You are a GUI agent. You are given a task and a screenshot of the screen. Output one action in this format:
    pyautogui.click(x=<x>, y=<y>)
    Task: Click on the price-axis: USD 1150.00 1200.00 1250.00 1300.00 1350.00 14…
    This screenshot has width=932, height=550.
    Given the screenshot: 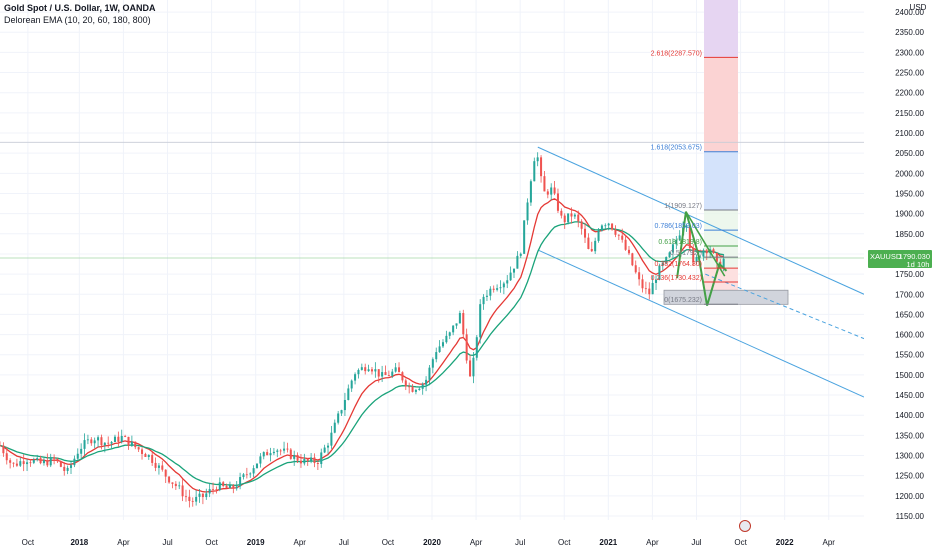 What is the action you would take?
    pyautogui.click(x=898, y=275)
    